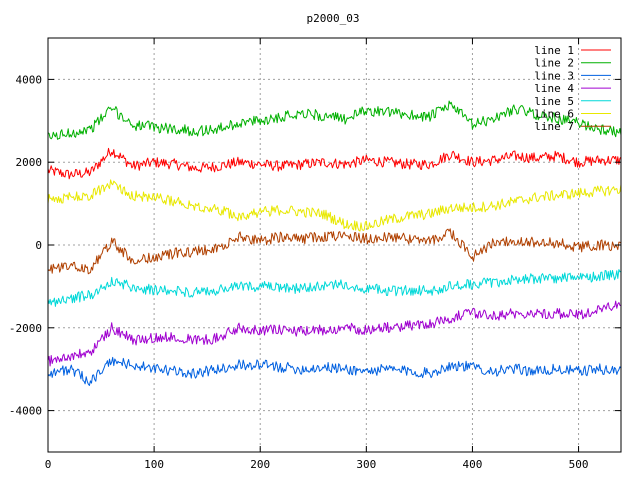 Image resolution: width=640 pixels, height=480 pixels. Describe the element at coordinates (48, 464) in the screenshot. I see `x-tick-label: 0` at that location.